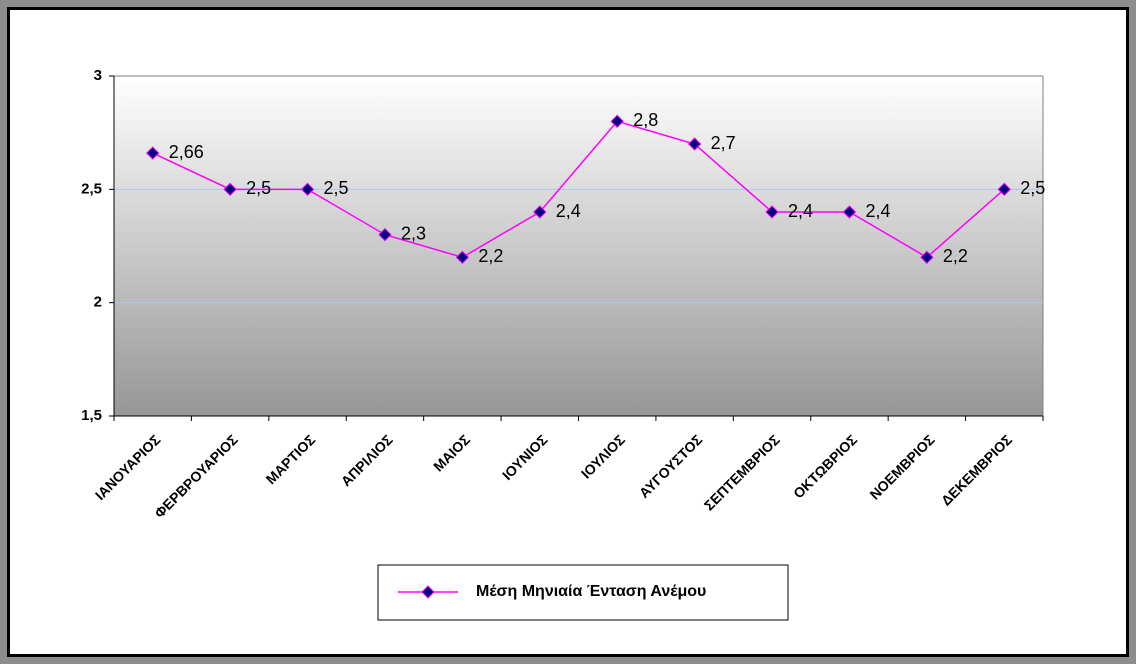 Image resolution: width=1136 pixels, height=664 pixels. What do you see at coordinates (645, 120) in the screenshot?
I see `value-label: 2,8` at bounding box center [645, 120].